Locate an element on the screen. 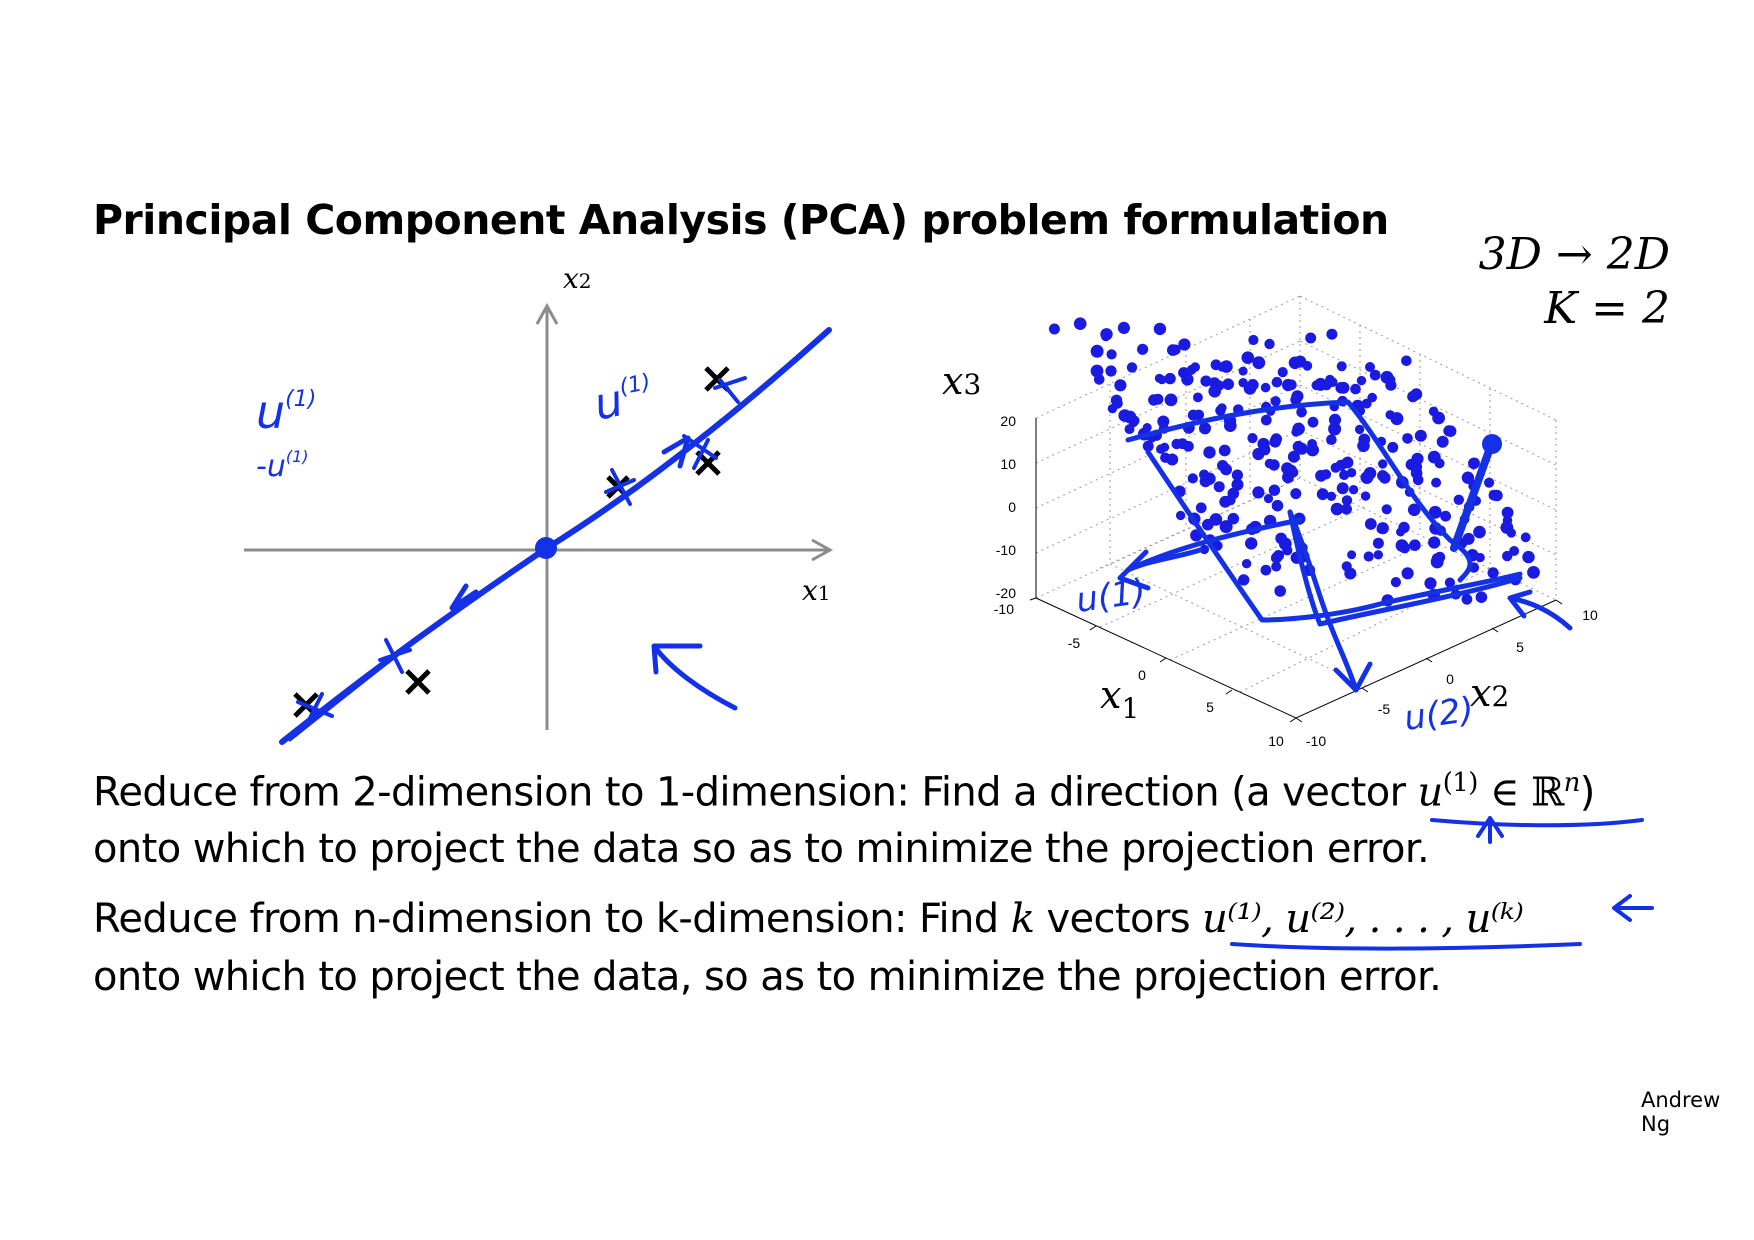 This screenshot has height=1240, width=1754. neg-u1-direction-arrowhead is located at coordinates (464, 597).